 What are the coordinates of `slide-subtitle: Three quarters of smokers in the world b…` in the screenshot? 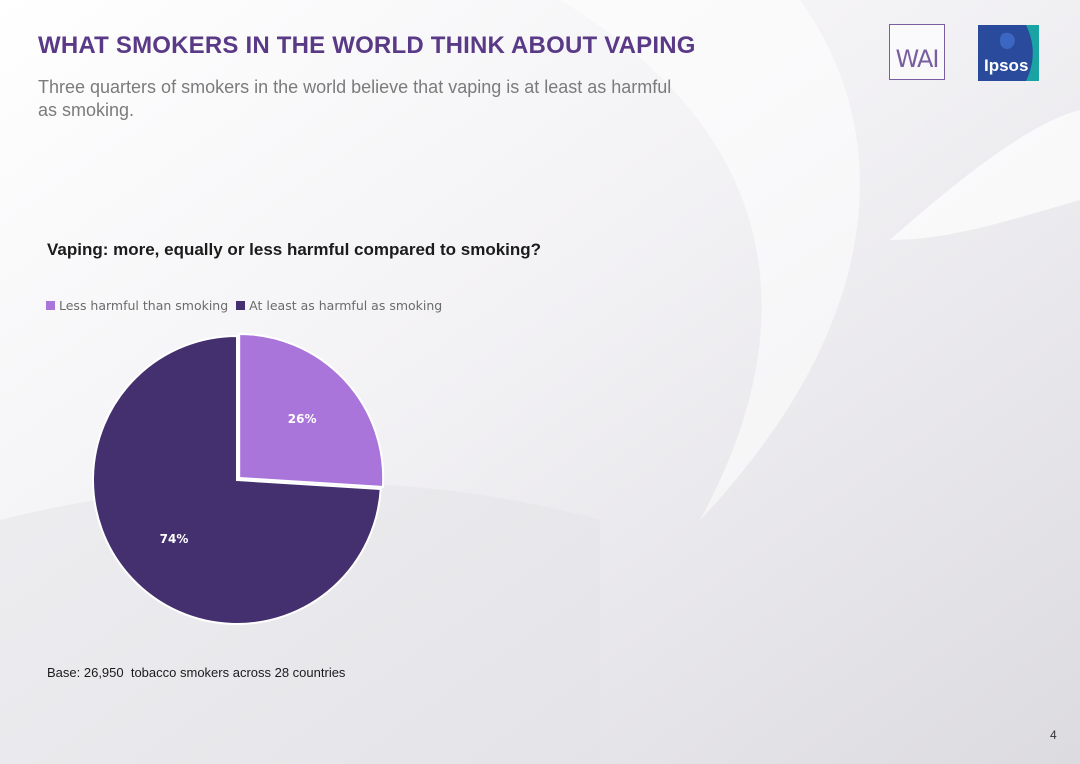 It's located at (355, 98).